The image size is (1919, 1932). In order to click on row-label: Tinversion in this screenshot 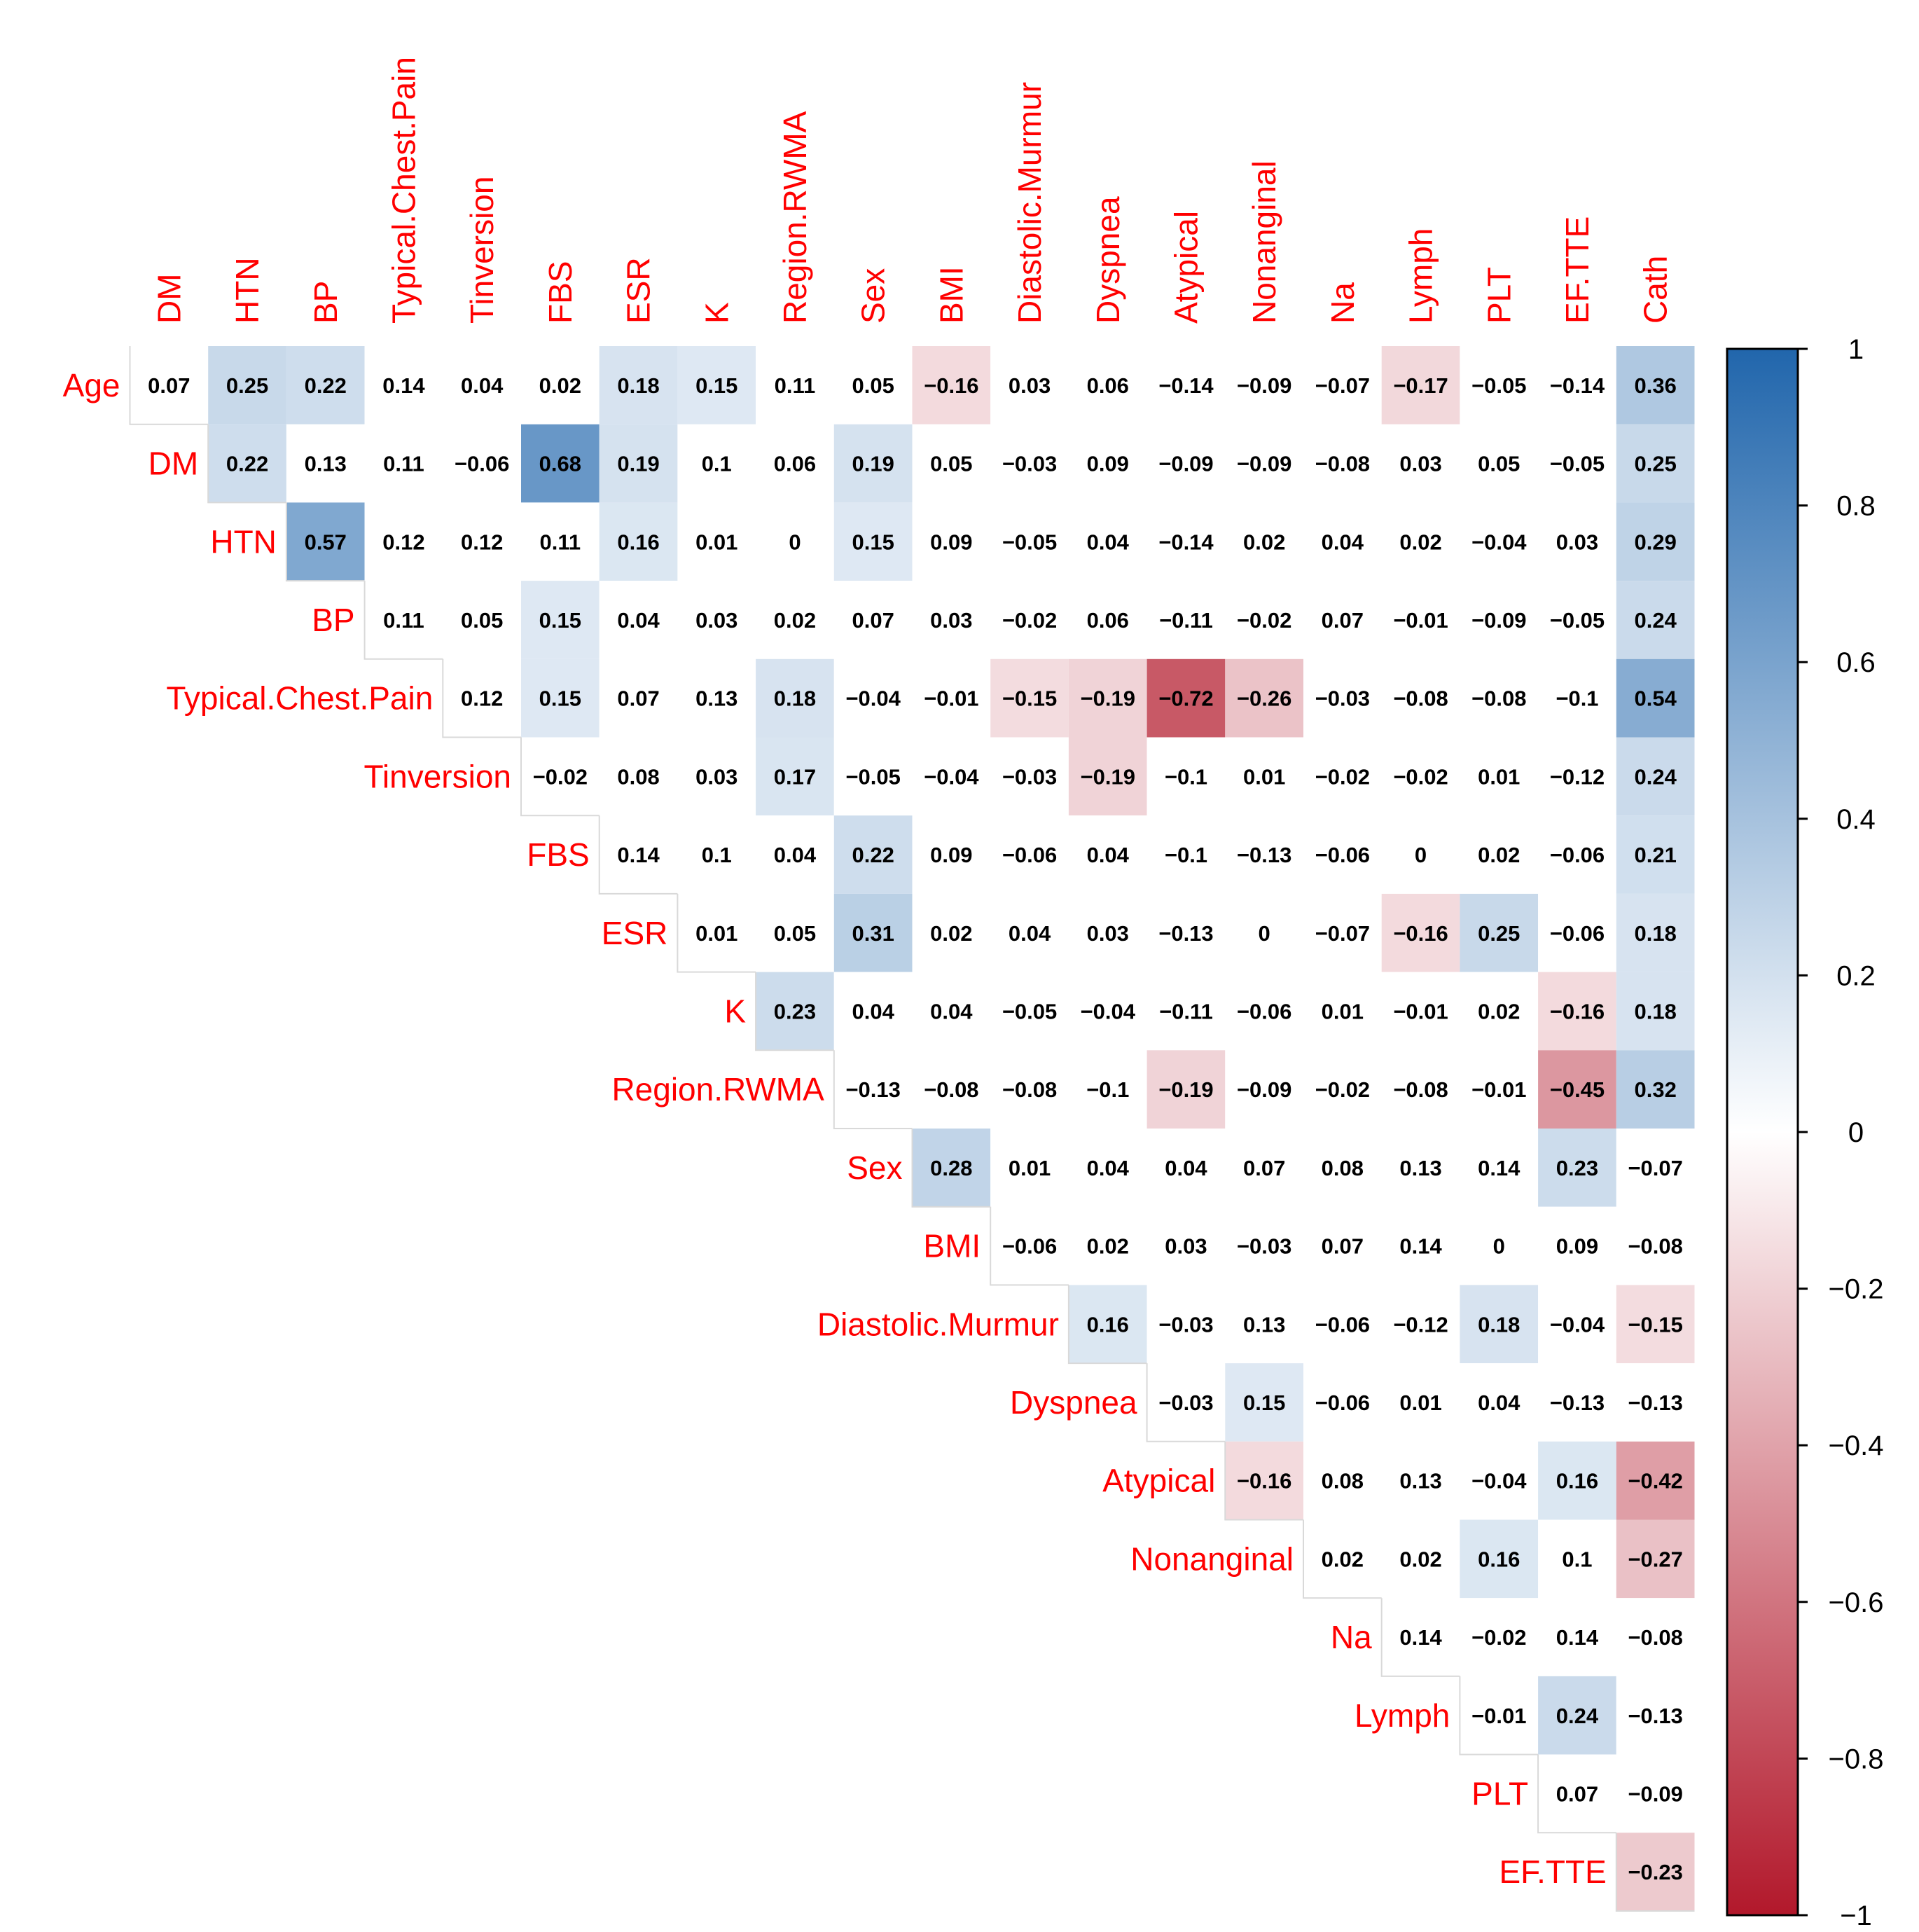, I will do `click(437, 776)`.